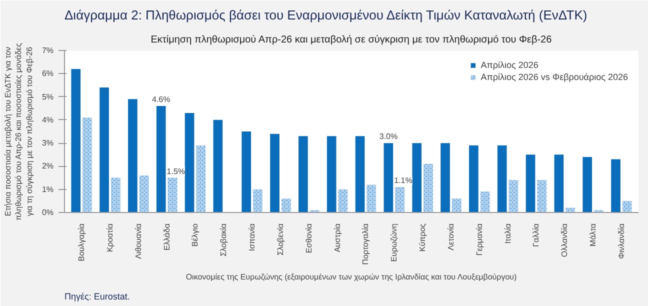 The height and width of the screenshot is (306, 648). Describe the element at coordinates (351, 40) in the screenshot. I see `chart-subtitle: Εκτίμηση πληθωρισμού Απρ-26 και μεταβολή σε σύγκριση με τον πληθωρισμό του Φεβ-26` at that location.